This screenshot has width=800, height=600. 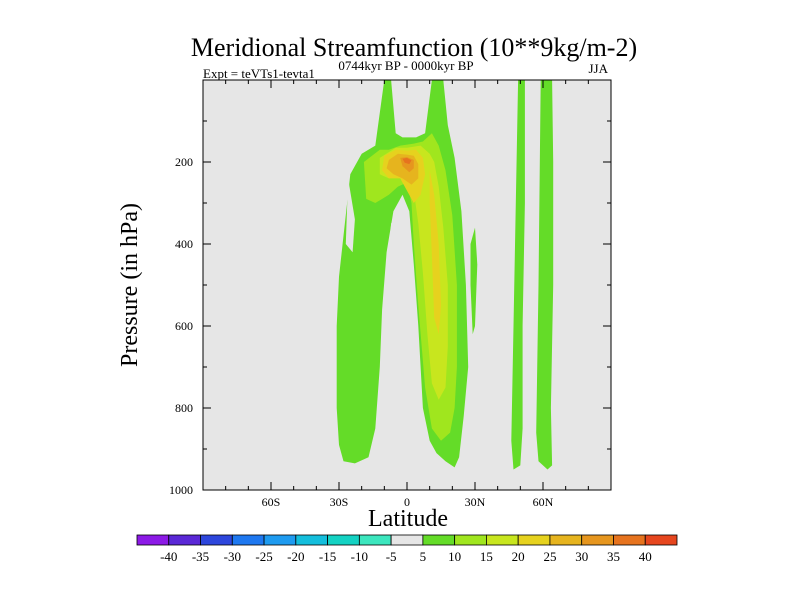 What do you see at coordinates (391, 556) in the screenshot?
I see `colorbar-label: -5` at bounding box center [391, 556].